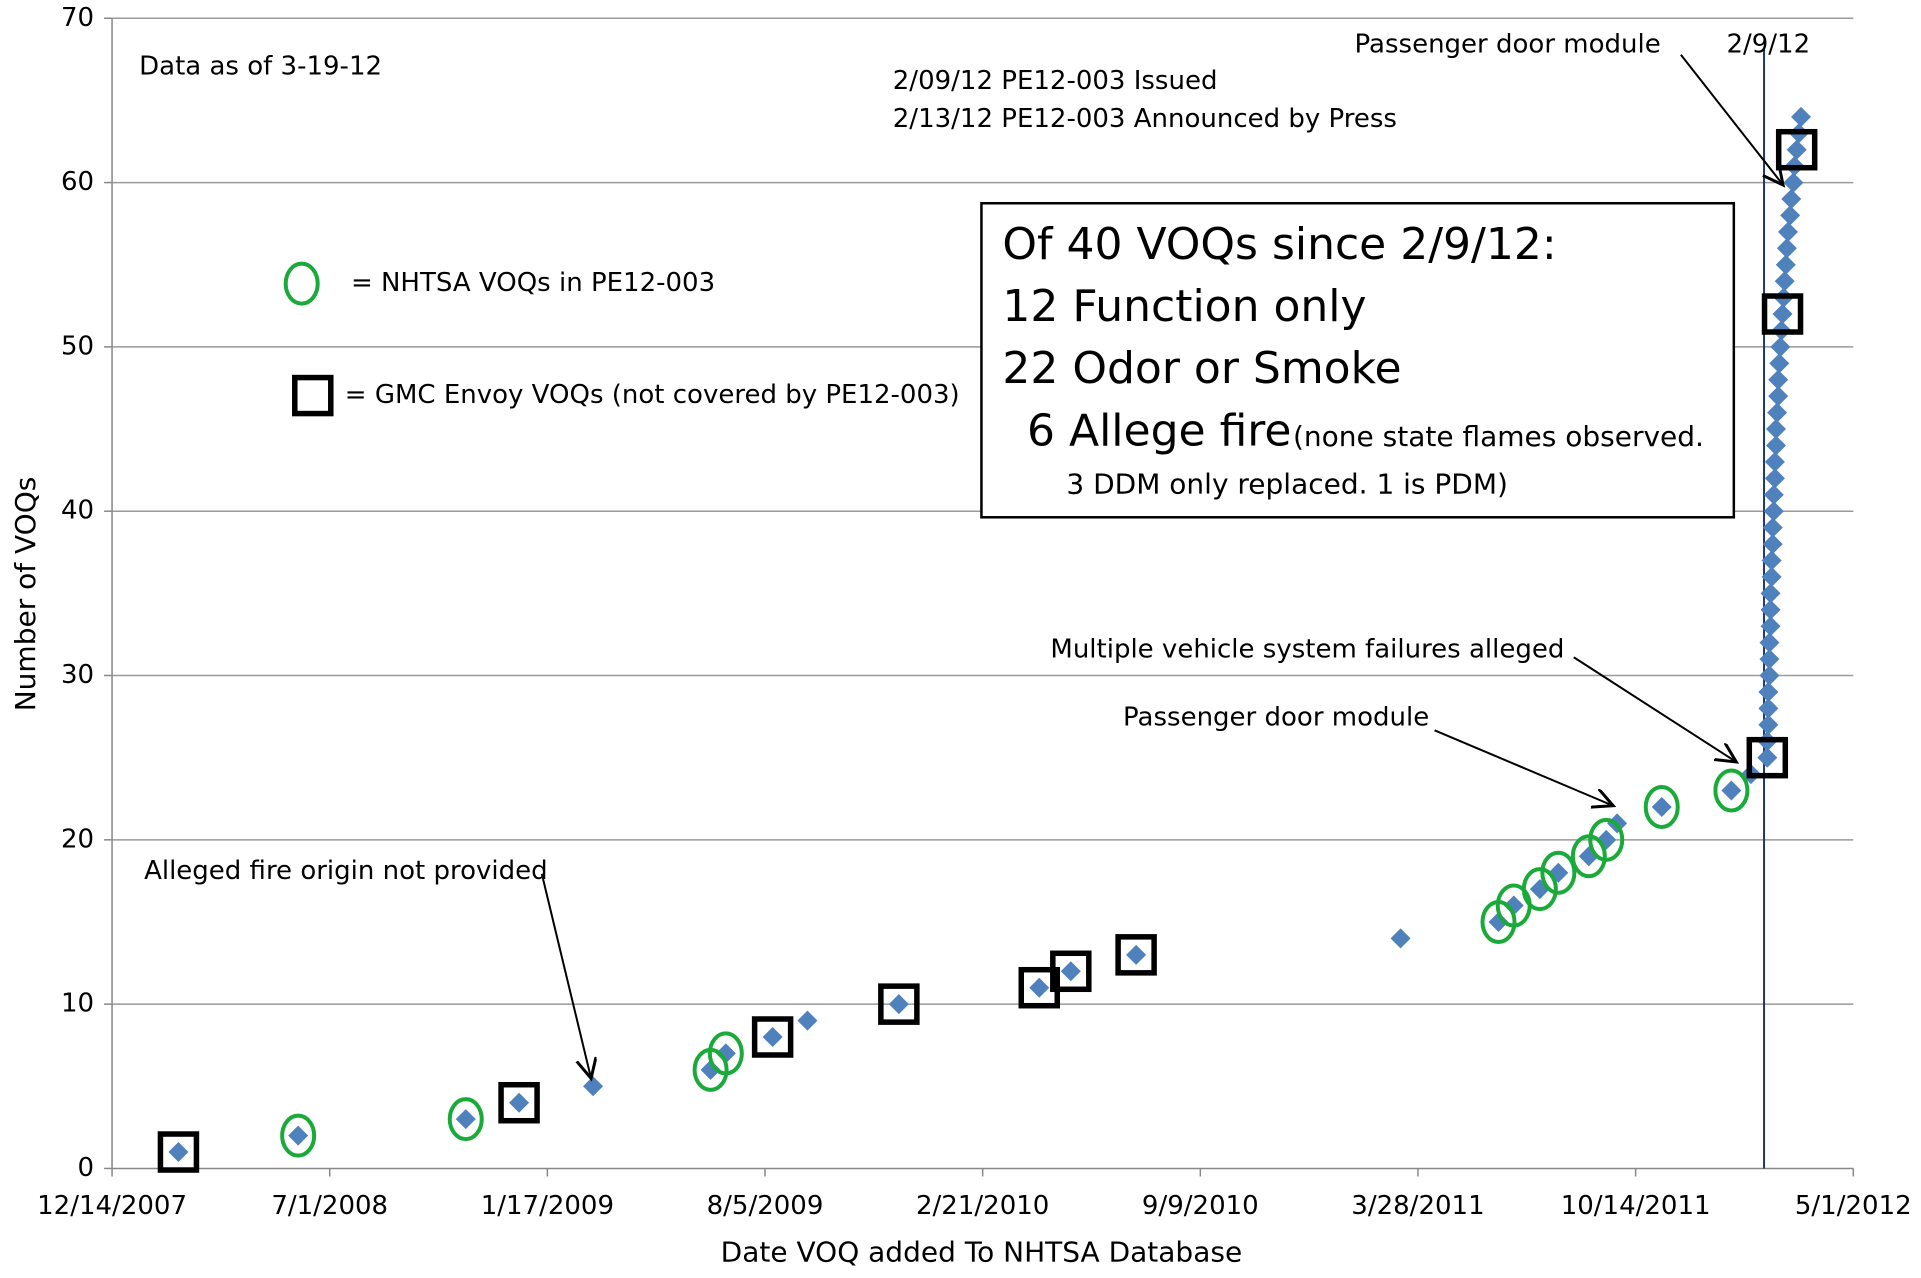 This screenshot has width=1921, height=1278. Describe the element at coordinates (533, 283) in the screenshot. I see `legend-label: = NHTSA VOQs in PE12-003` at that location.